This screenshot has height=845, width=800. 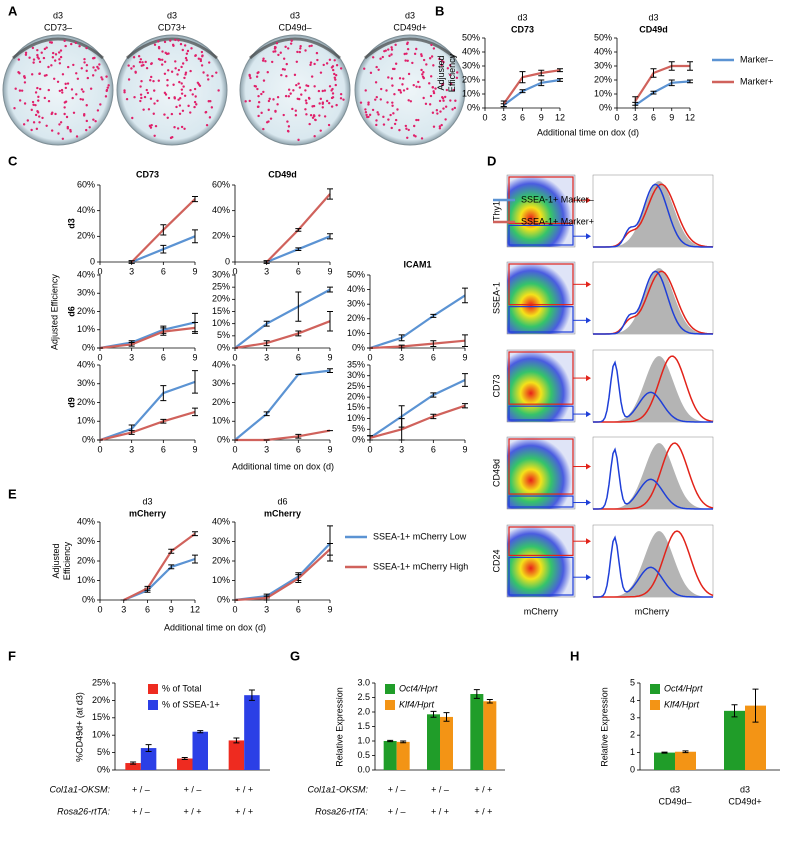 I want to click on category-label: CD49d–, so click(x=674, y=801).